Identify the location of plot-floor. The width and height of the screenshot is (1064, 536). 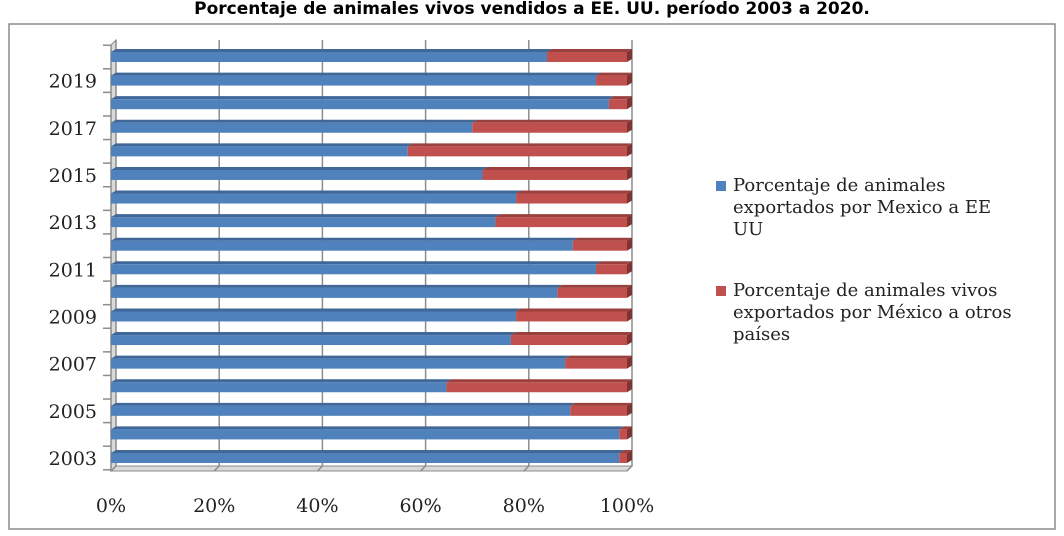
(371, 468).